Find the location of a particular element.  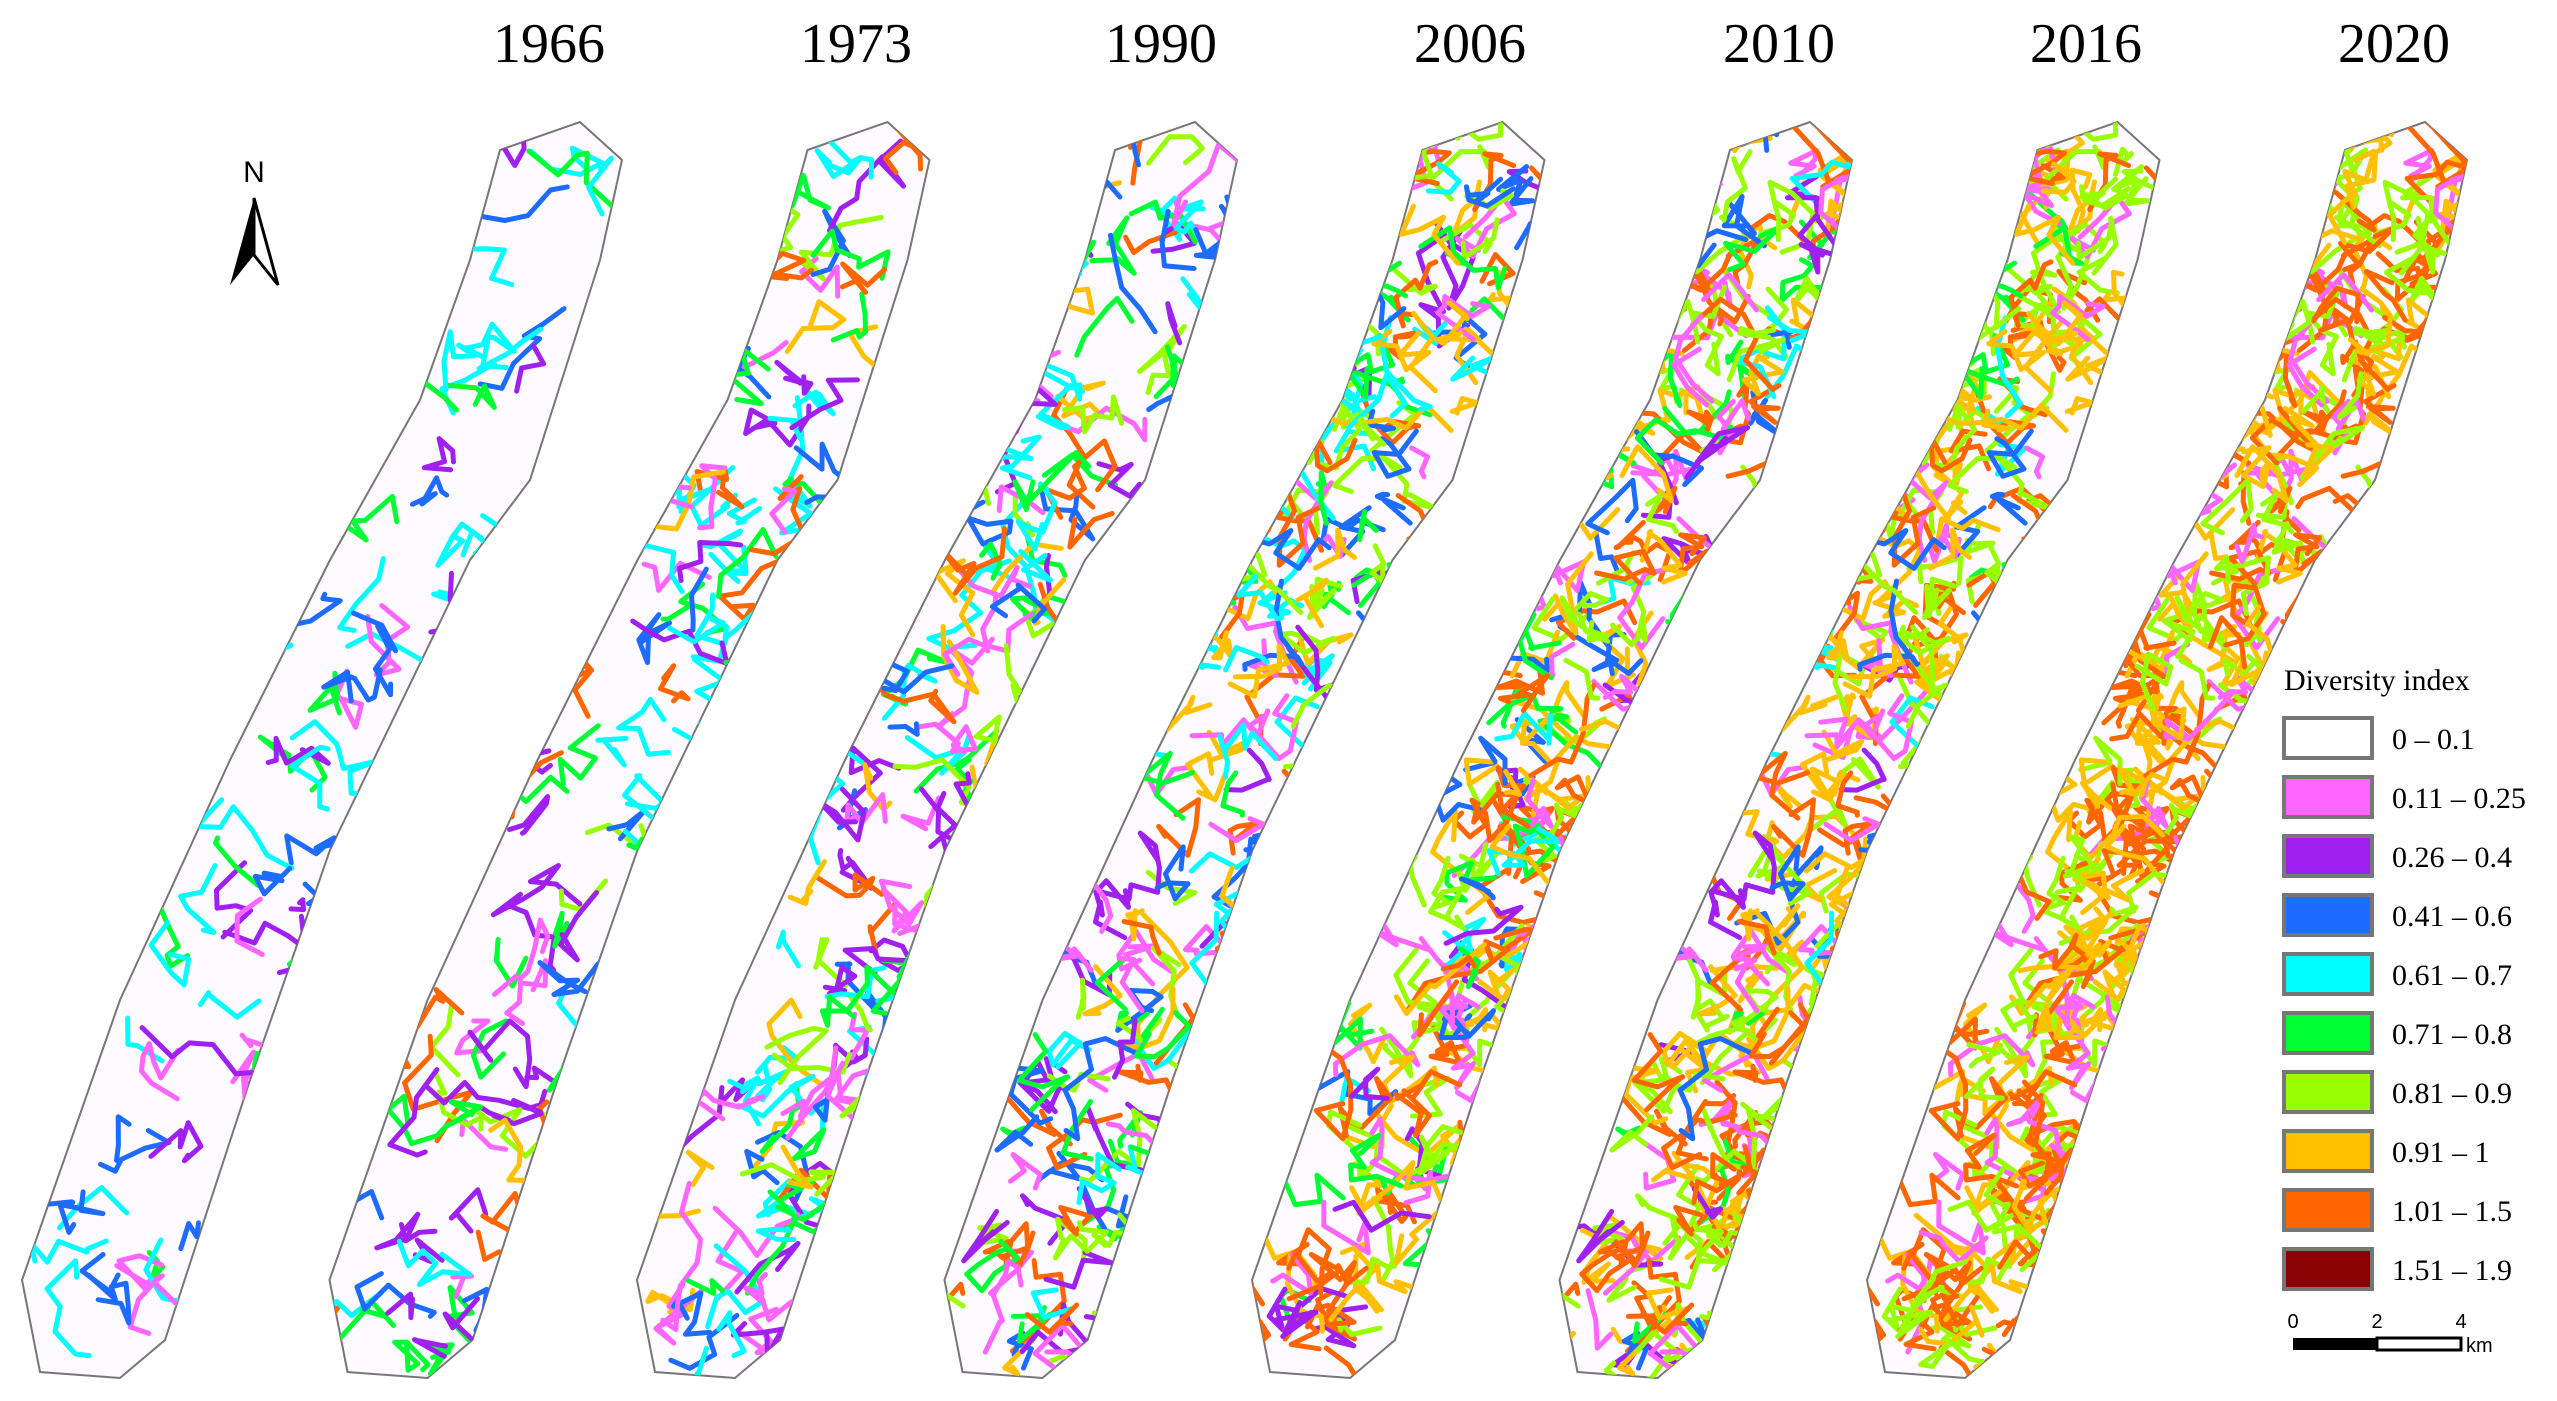

legend-label: 1.51 – 1.9 is located at coordinates (2452, 1270).